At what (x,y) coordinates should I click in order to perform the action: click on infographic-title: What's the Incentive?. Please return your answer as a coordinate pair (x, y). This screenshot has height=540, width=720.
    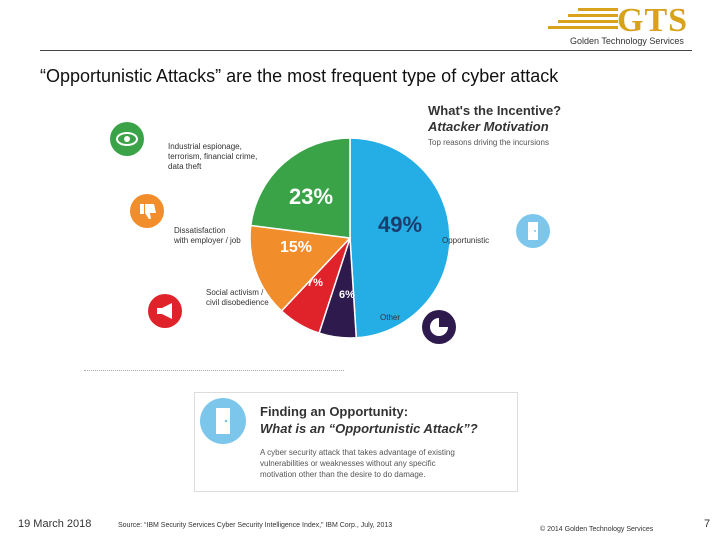
    Looking at the image, I should click on (495, 110).